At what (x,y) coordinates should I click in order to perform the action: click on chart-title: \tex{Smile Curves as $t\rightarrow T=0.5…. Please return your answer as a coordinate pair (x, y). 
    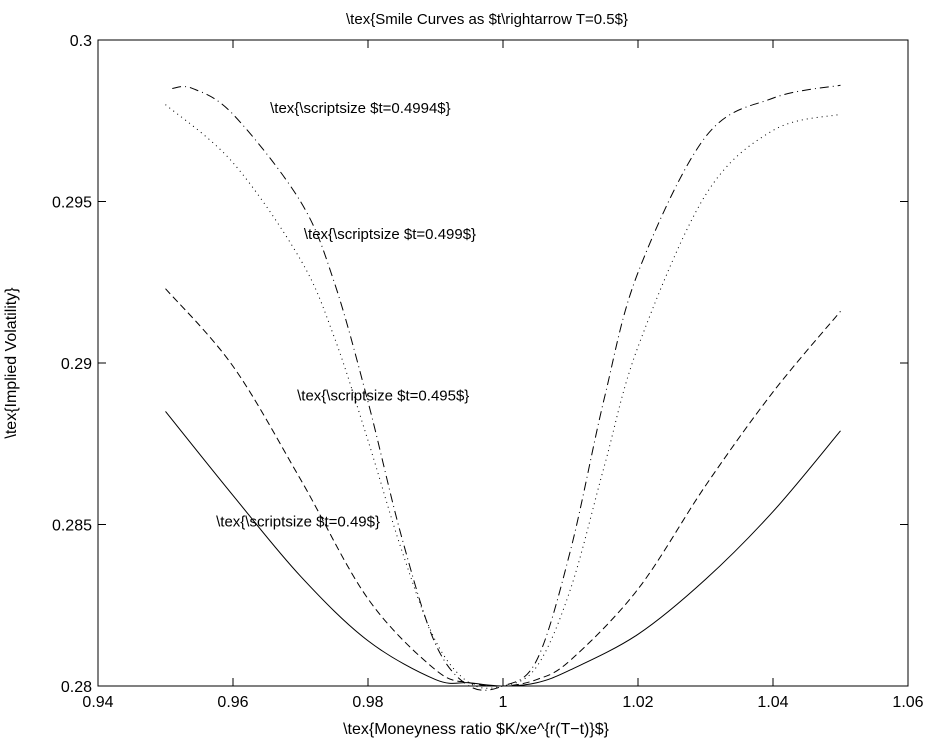
    Looking at the image, I should click on (487, 19).